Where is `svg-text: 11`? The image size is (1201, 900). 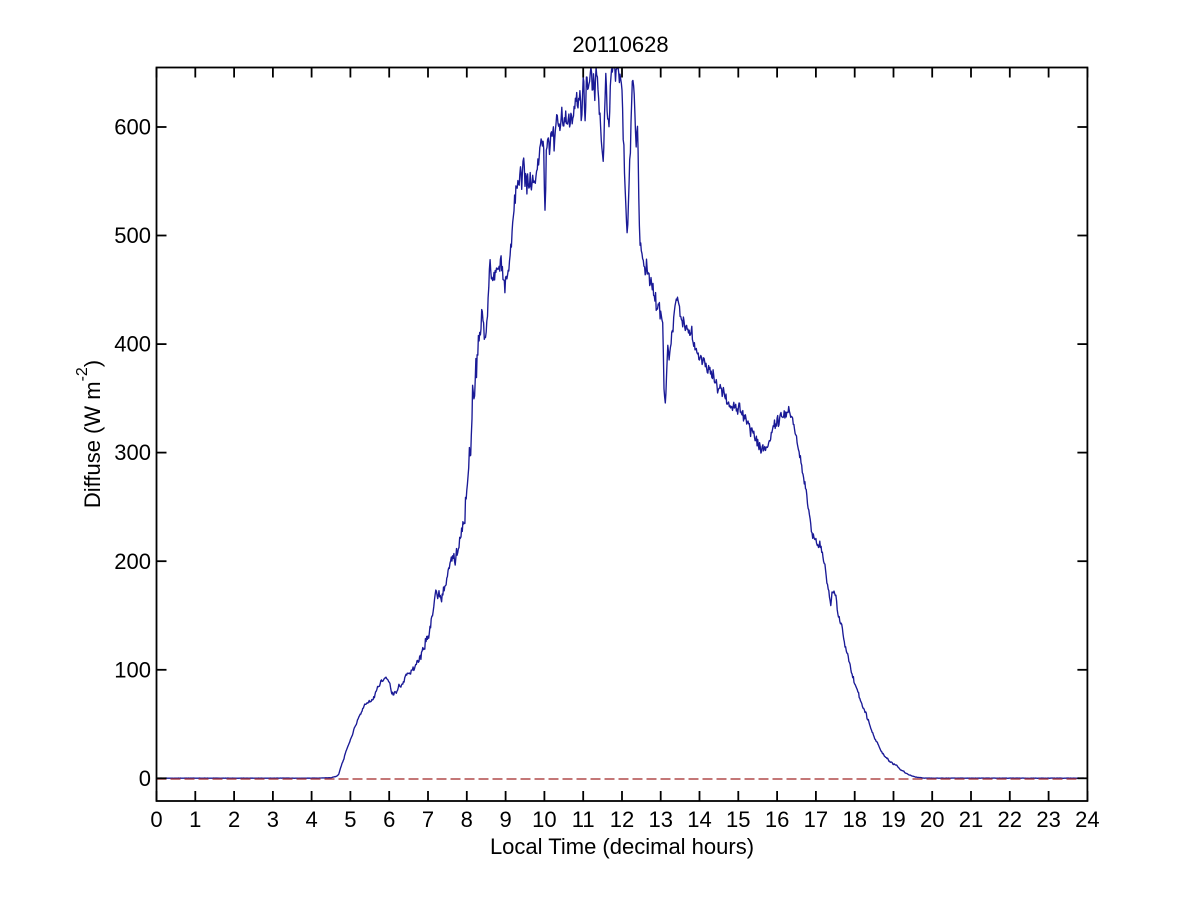
svg-text: 11 is located at coordinates (583, 819).